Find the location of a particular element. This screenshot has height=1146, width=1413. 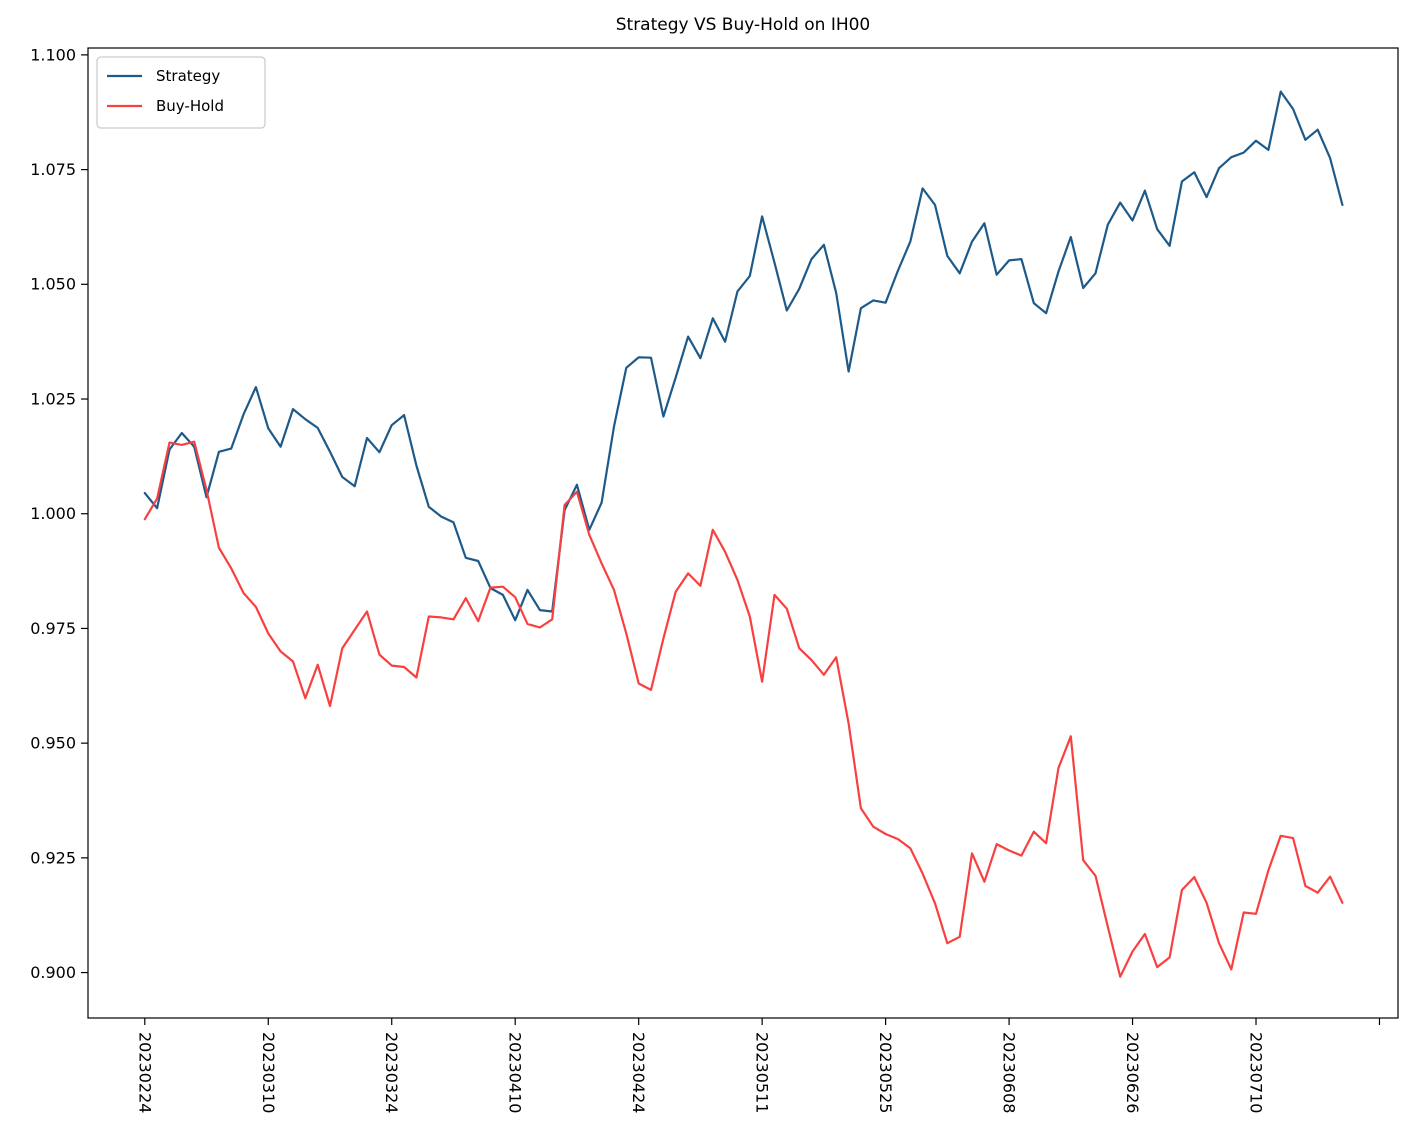

legend-strategy-label: Strategy is located at coordinates (188, 76).